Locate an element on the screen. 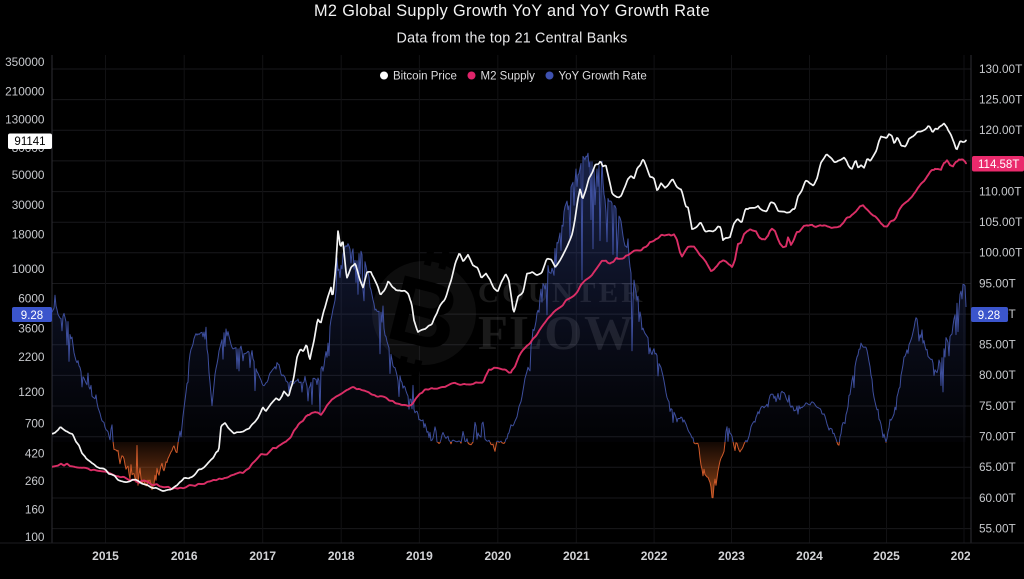 This screenshot has height=579, width=1024. svg-text: 700 is located at coordinates (35, 424).